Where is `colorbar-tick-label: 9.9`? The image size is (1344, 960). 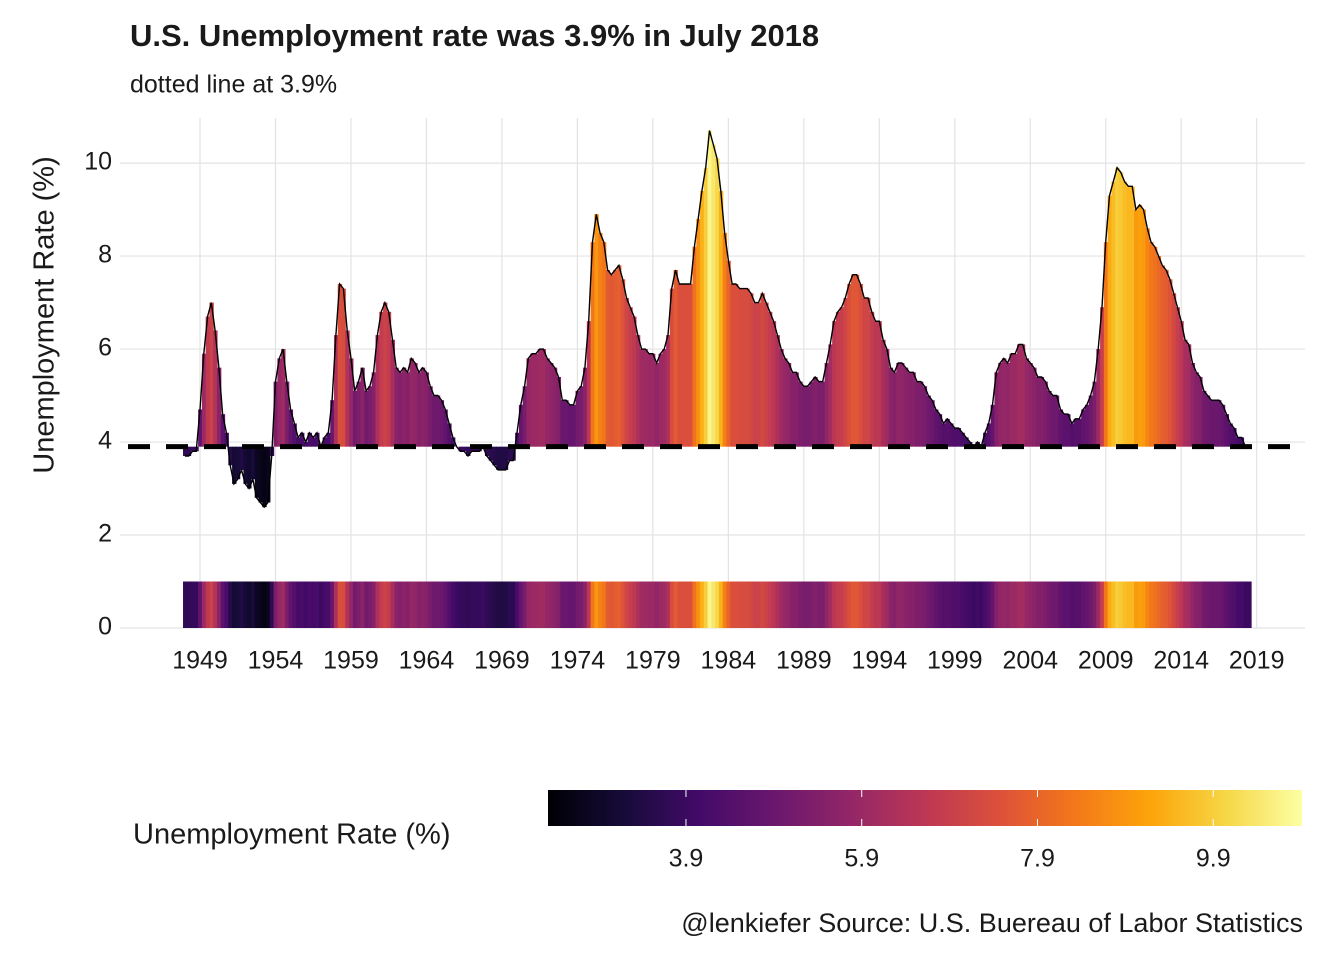
colorbar-tick-label: 9.9 is located at coordinates (1213, 859).